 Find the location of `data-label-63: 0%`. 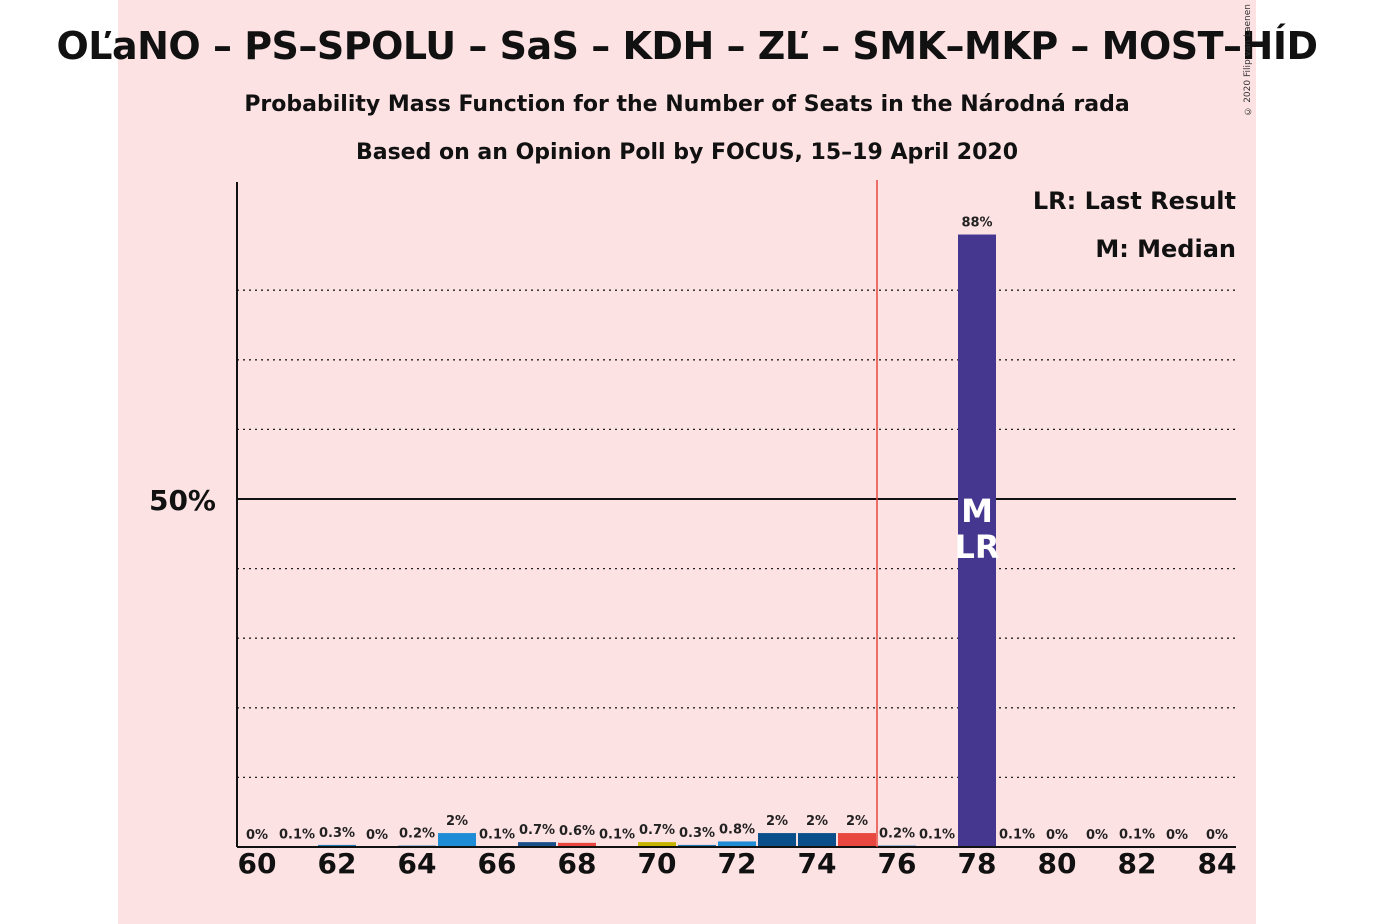

data-label-63: 0% is located at coordinates (377, 835).